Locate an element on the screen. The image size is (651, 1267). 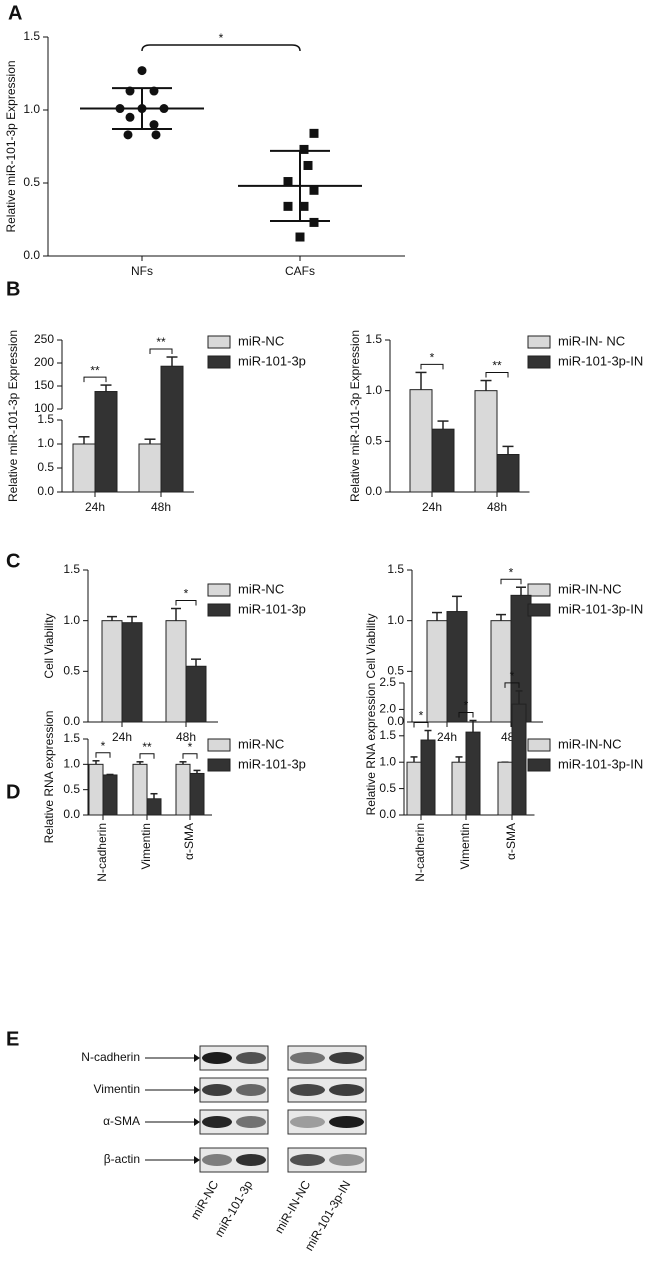
row-label: β-actin is located at coordinates (122, 1159).